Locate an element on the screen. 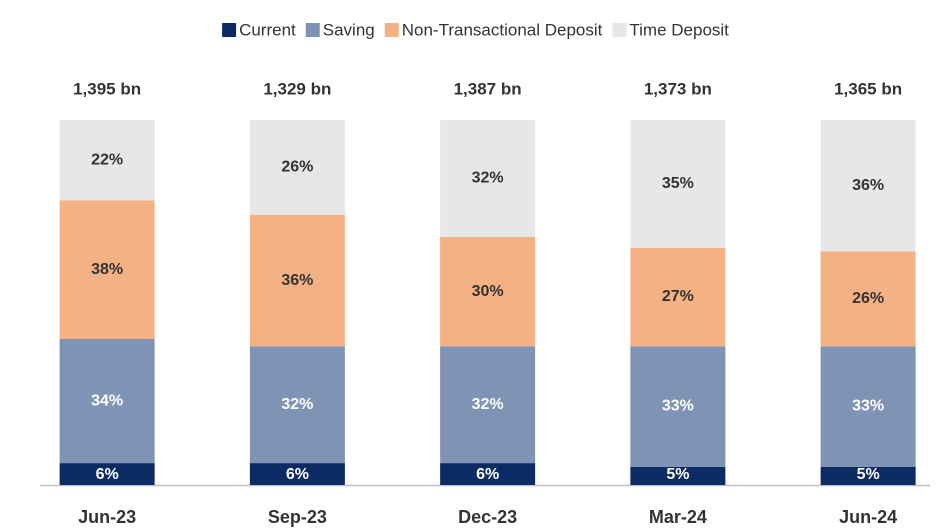  x-tick-label: Sep-23 is located at coordinates (297, 517).